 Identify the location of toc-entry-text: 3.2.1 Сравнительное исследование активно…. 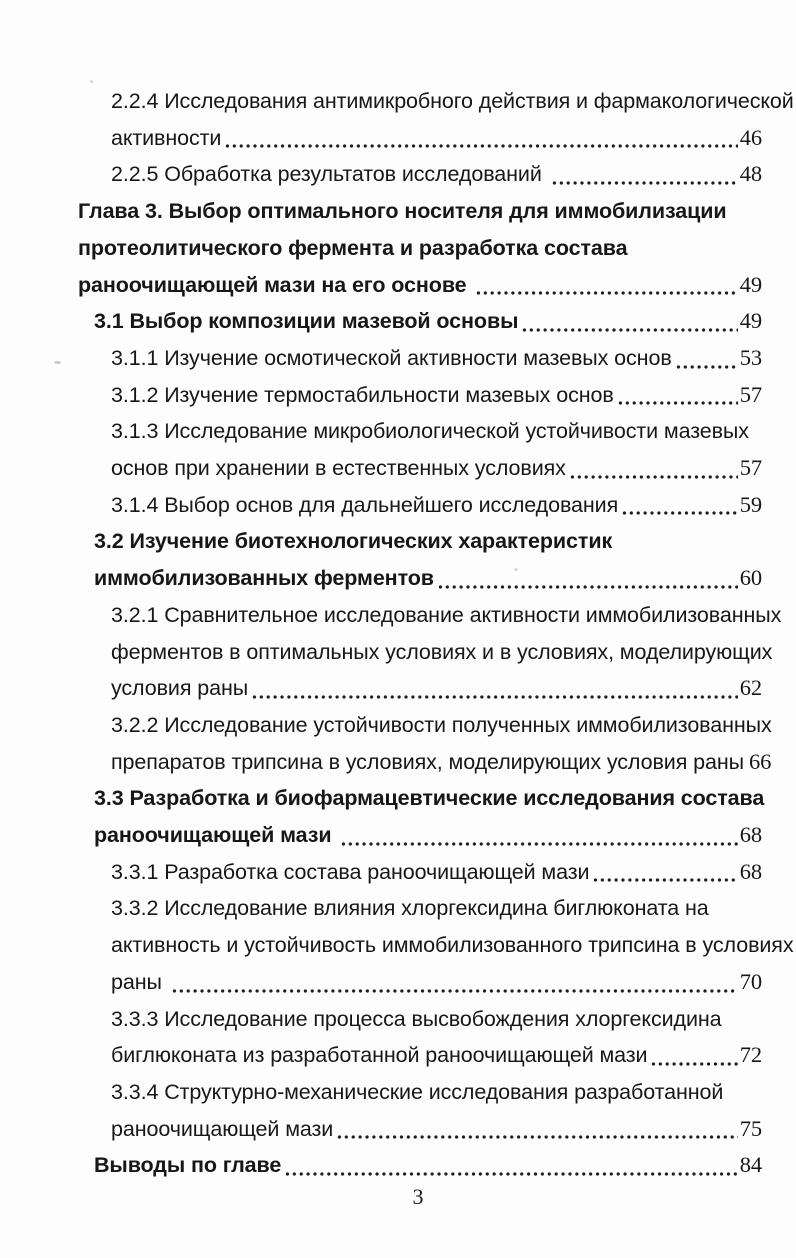
(446, 614).